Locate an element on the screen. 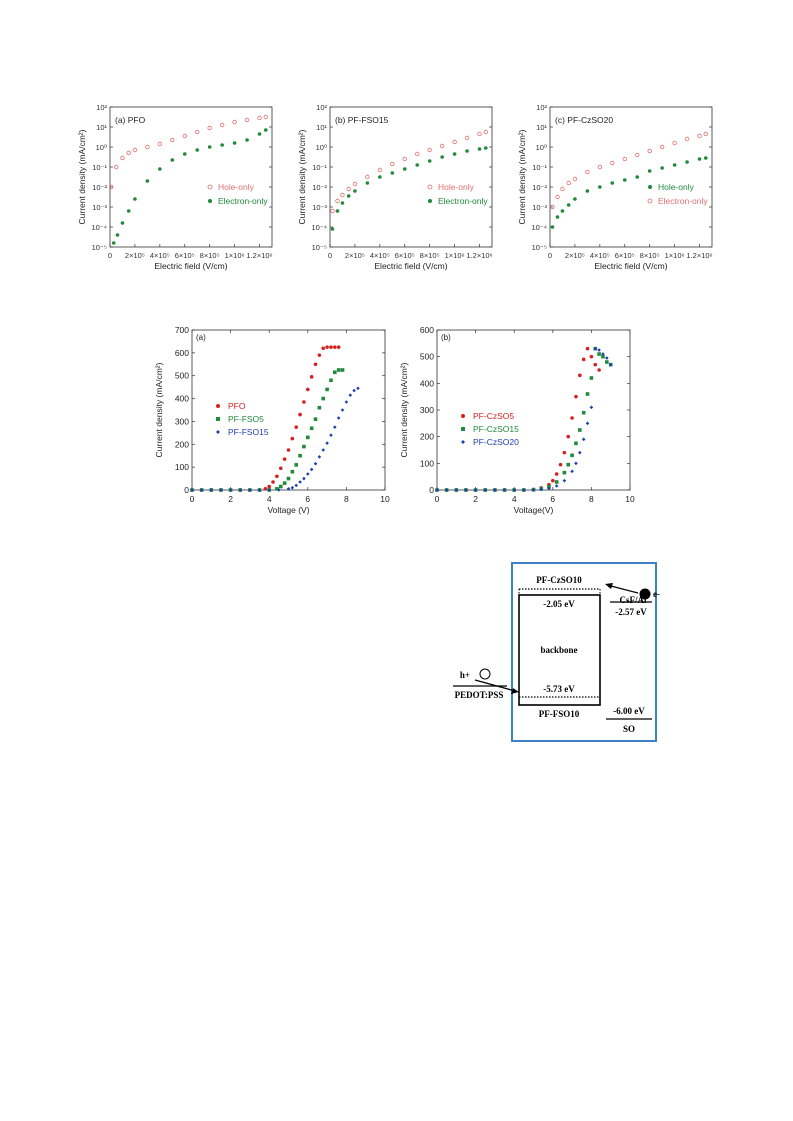 Image resolution: width=793 pixels, height=1121 pixels. x-tick-label: 1×10⁶ is located at coordinates (675, 255).